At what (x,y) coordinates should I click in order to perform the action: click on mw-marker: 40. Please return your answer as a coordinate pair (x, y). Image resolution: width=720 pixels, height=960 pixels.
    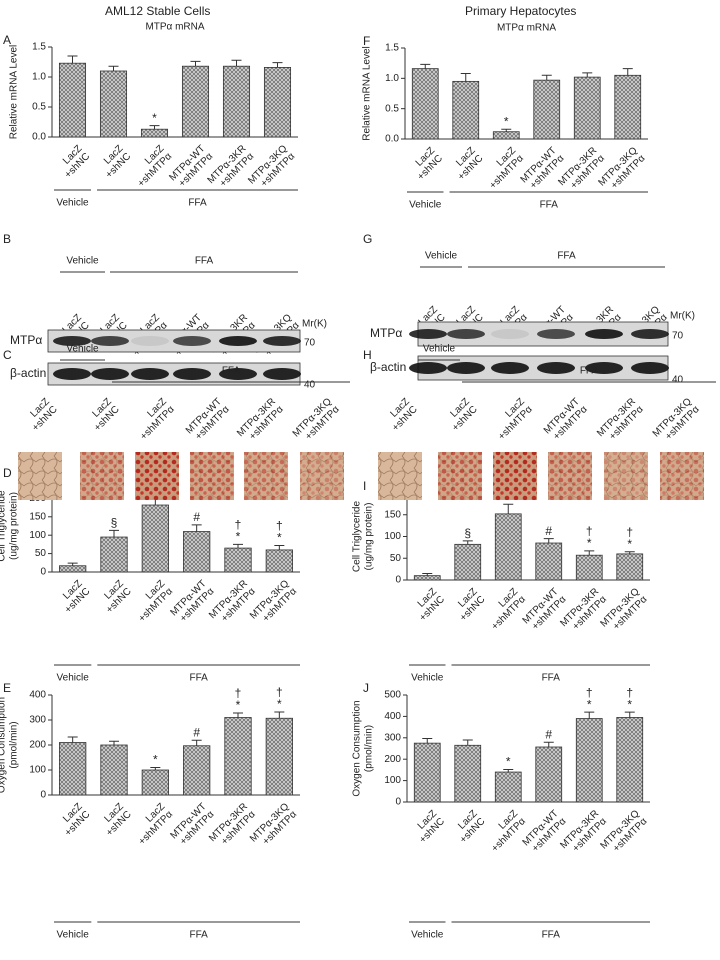
    Looking at the image, I should click on (310, 385).